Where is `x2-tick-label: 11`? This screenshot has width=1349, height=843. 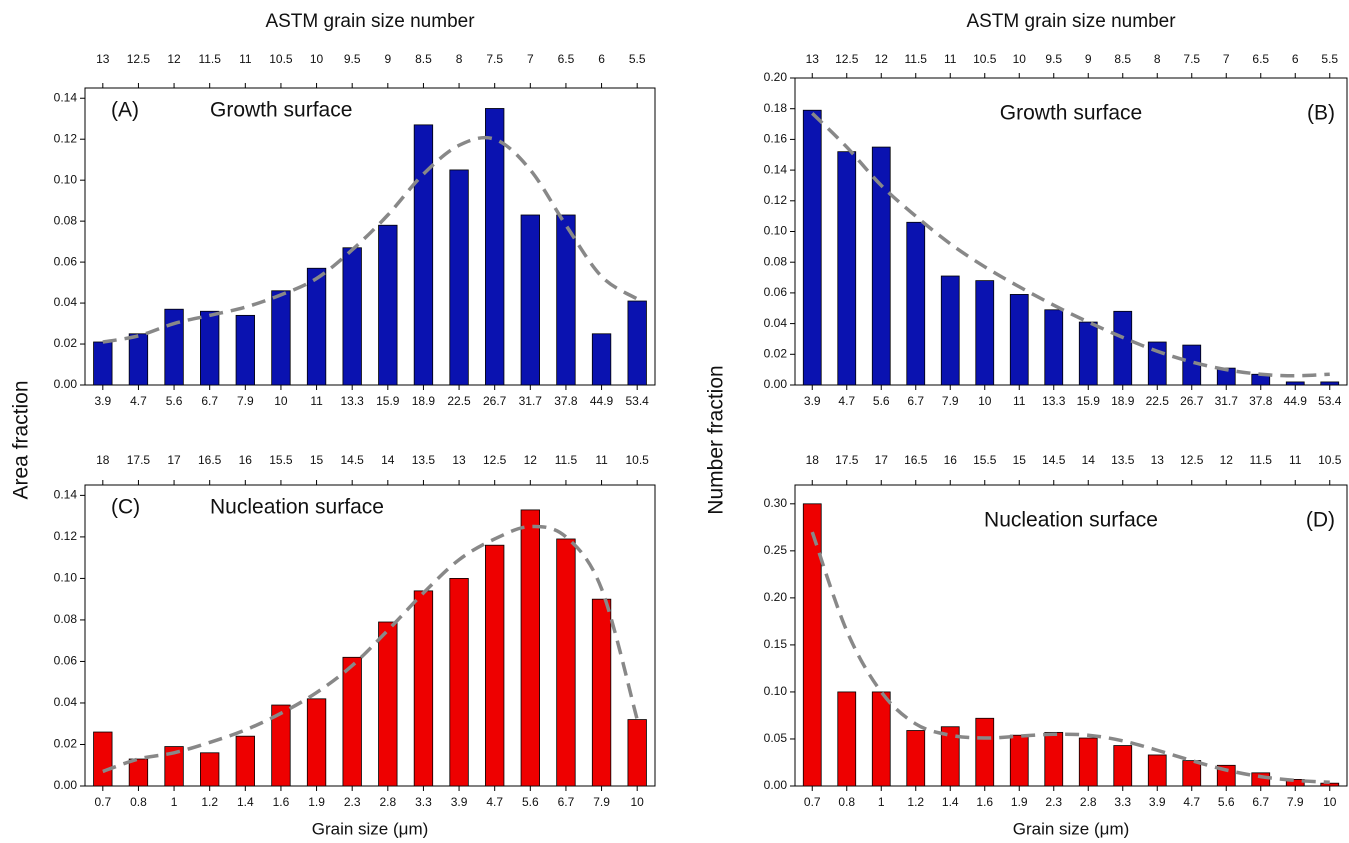
x2-tick-label: 11 is located at coordinates (1295, 460).